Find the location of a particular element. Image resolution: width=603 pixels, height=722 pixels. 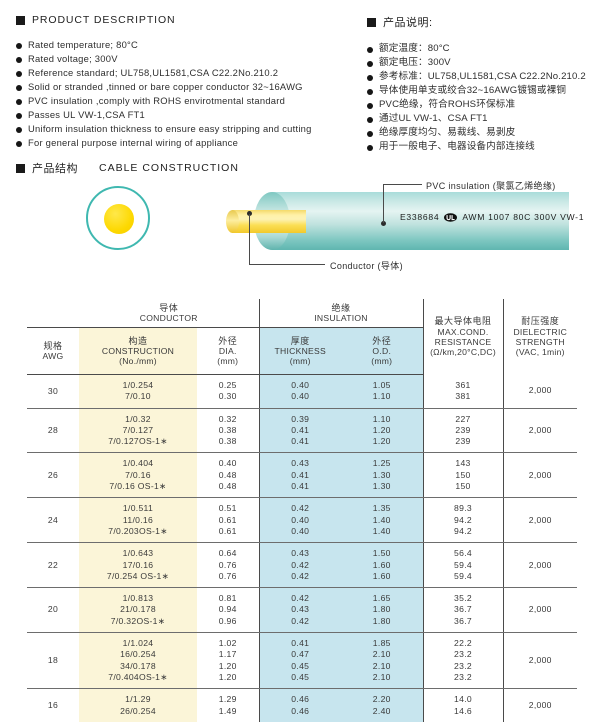

cell-dia-value: 0.64 is located at coordinates (227, 553).